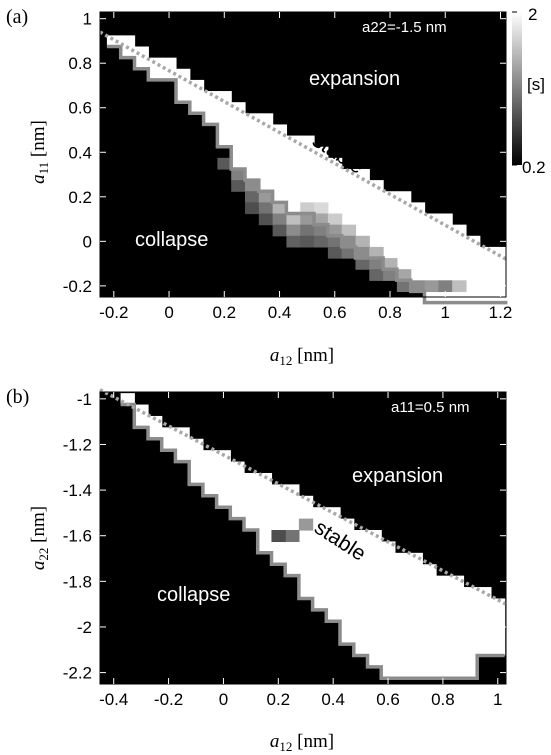  What do you see at coordinates (80, 63) in the screenshot?
I see `y-tick-label: 0.8` at bounding box center [80, 63].